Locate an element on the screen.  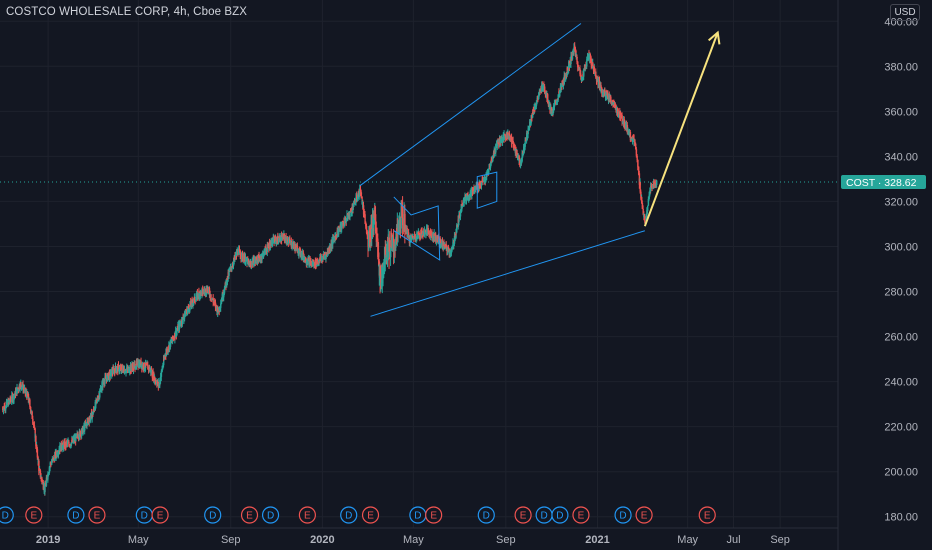
time-axis: 2019 May Sep 2020 May Sep 2021 May Jul Sep is located at coordinates (419, 536).